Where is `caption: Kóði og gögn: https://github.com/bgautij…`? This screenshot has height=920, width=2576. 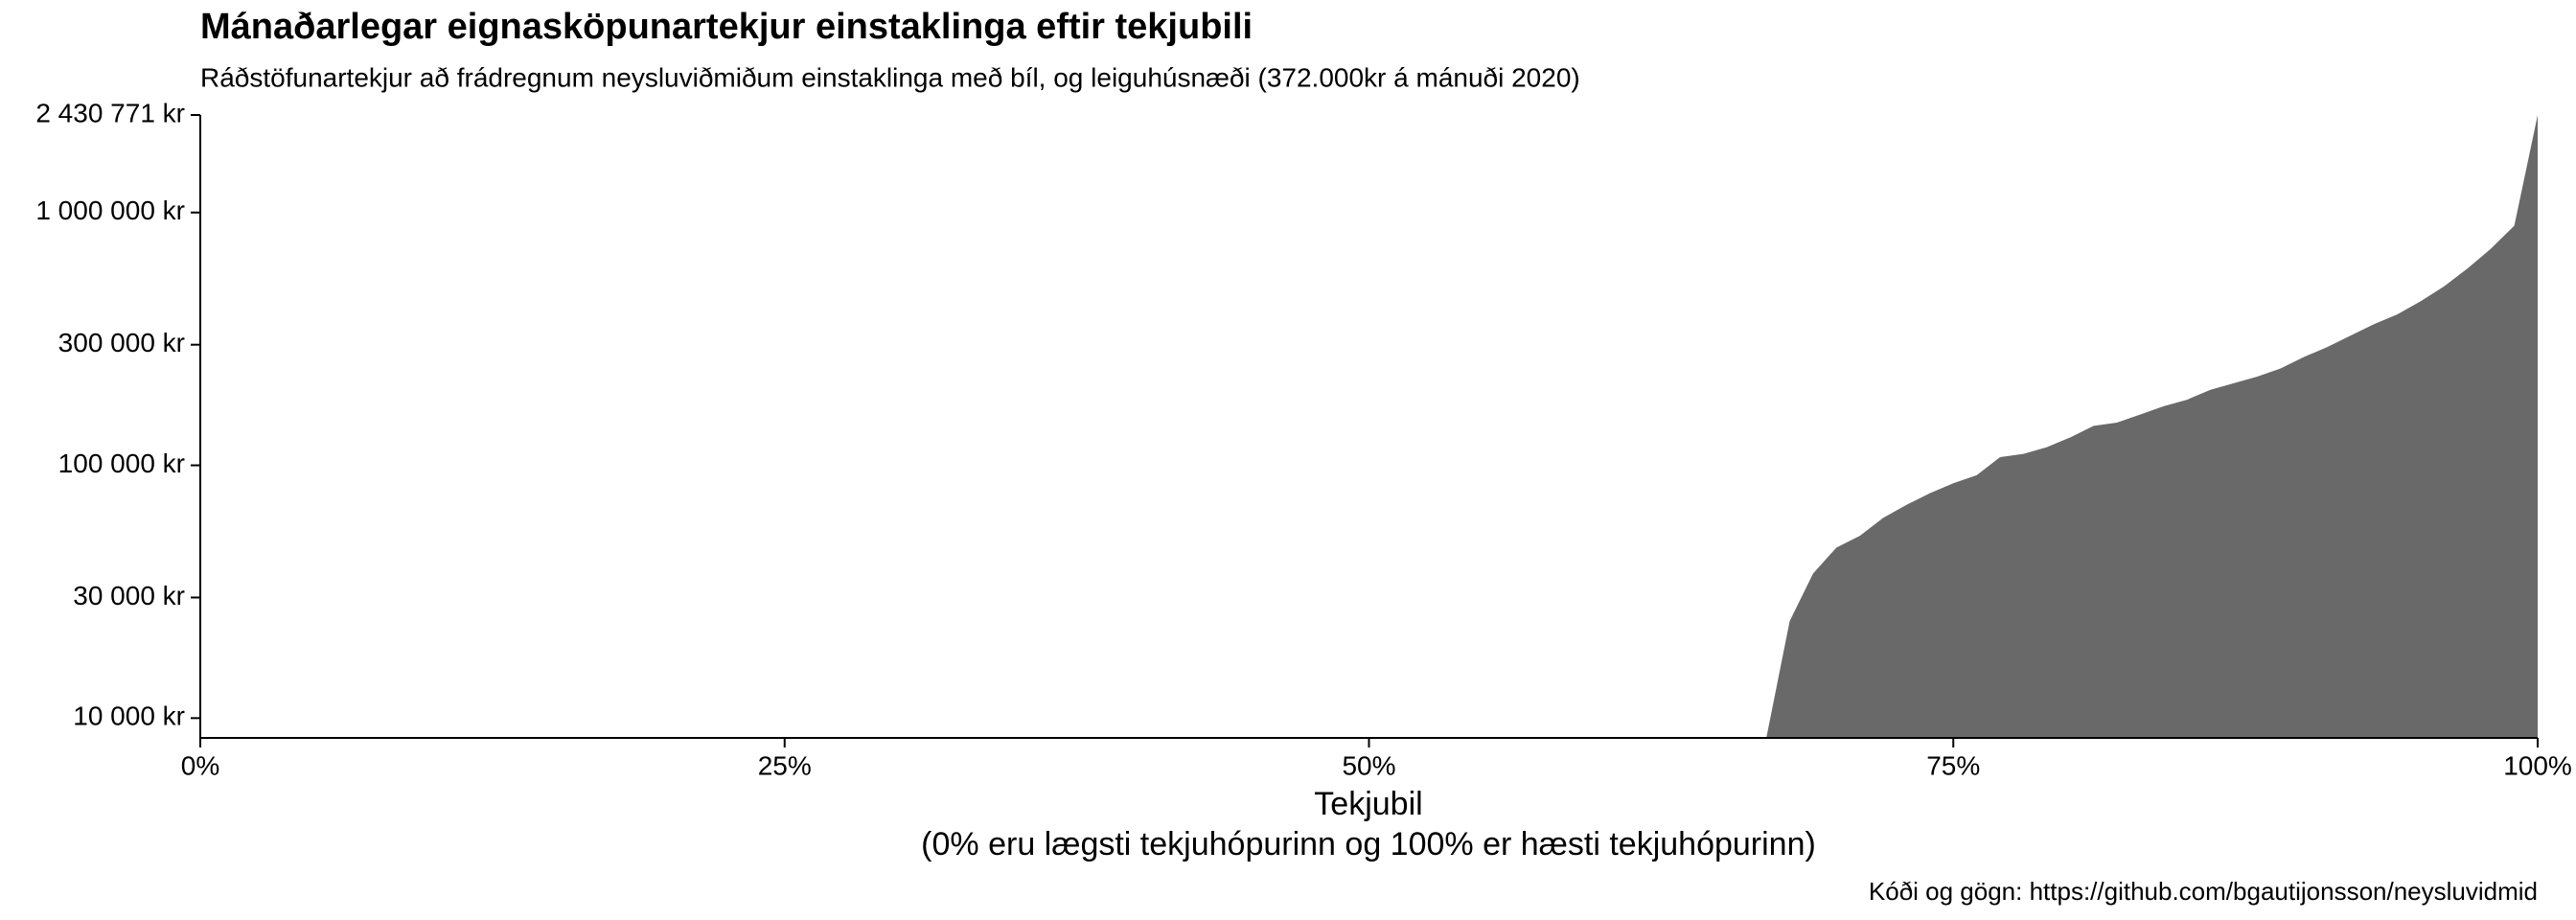 caption: Kóði og gögn: https://github.com/bgautij… is located at coordinates (2203, 891).